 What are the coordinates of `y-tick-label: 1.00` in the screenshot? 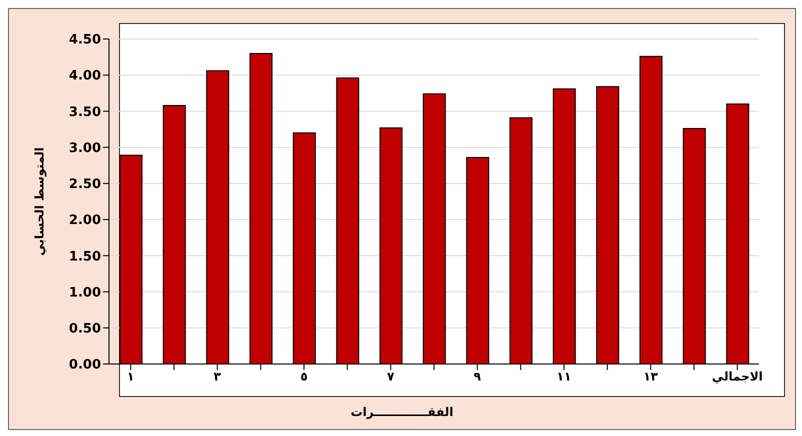 It's located at (84, 292).